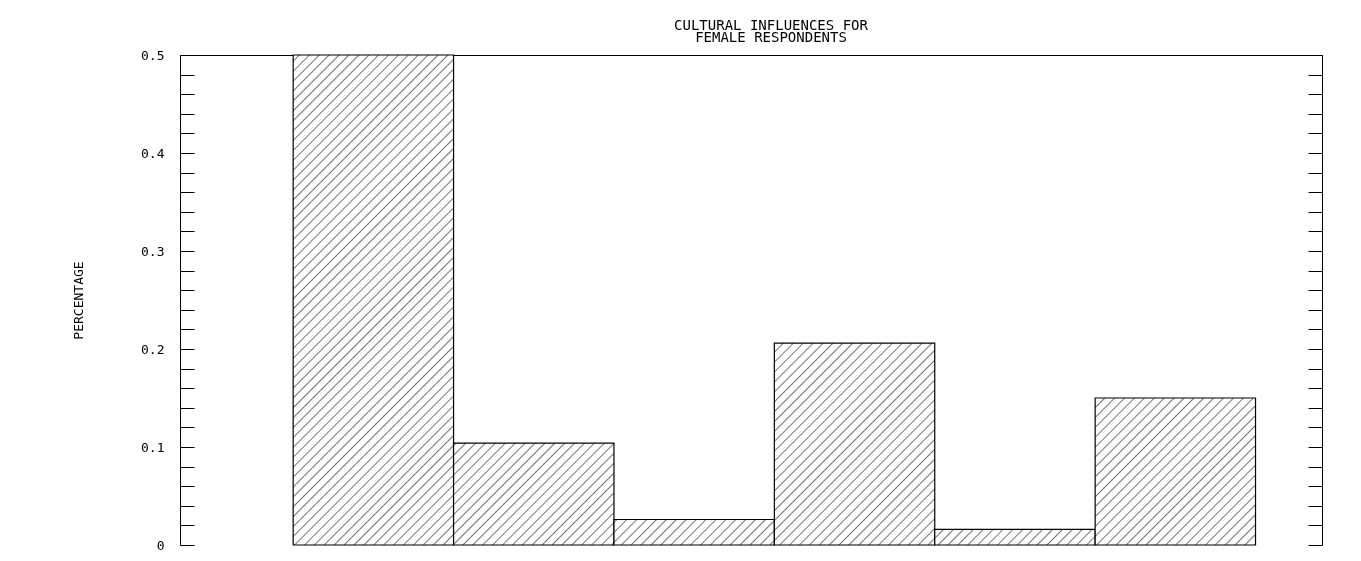  Describe the element at coordinates (153, 55) in the screenshot. I see `y-tick-label: 0.5` at that location.